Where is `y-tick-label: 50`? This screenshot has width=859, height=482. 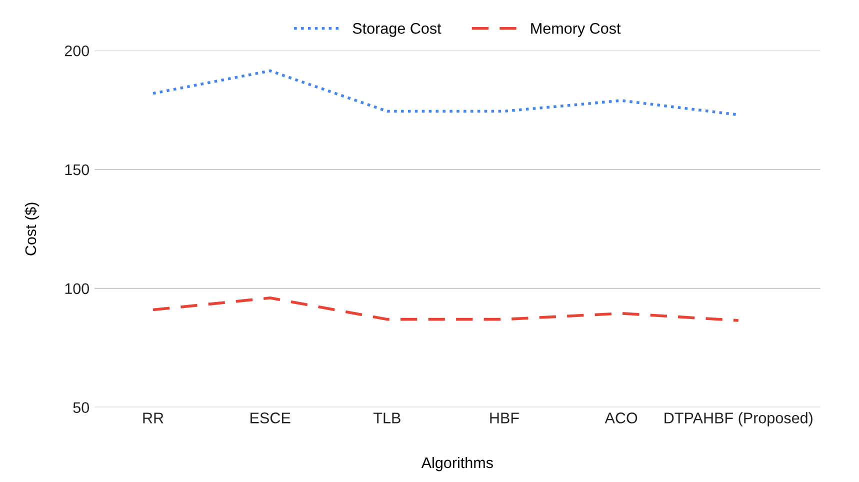 y-tick-label: 50 is located at coordinates (81, 407).